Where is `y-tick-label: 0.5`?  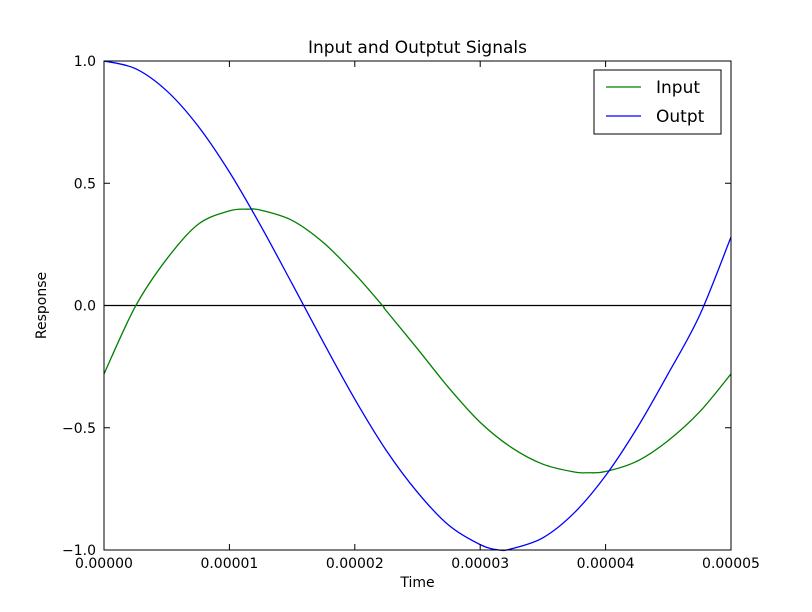 y-tick-label: 0.5 is located at coordinates (85, 184).